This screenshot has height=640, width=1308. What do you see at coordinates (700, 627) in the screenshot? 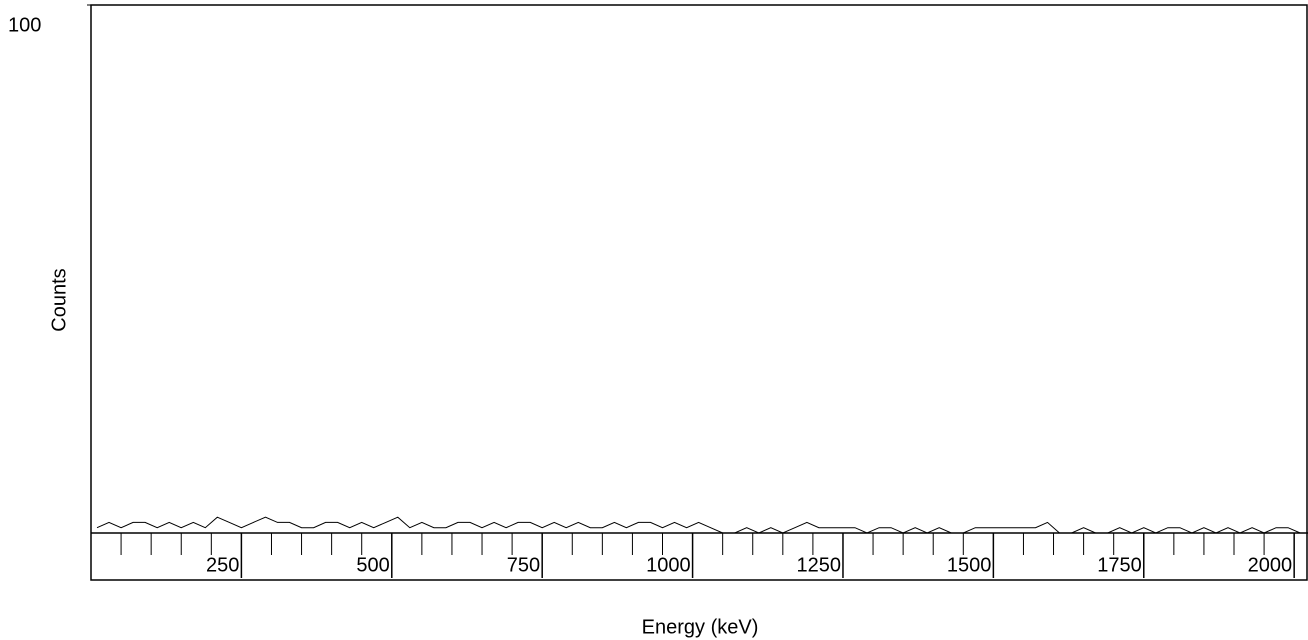
I see `x-axis-label: Energy (keV)` at bounding box center [700, 627].